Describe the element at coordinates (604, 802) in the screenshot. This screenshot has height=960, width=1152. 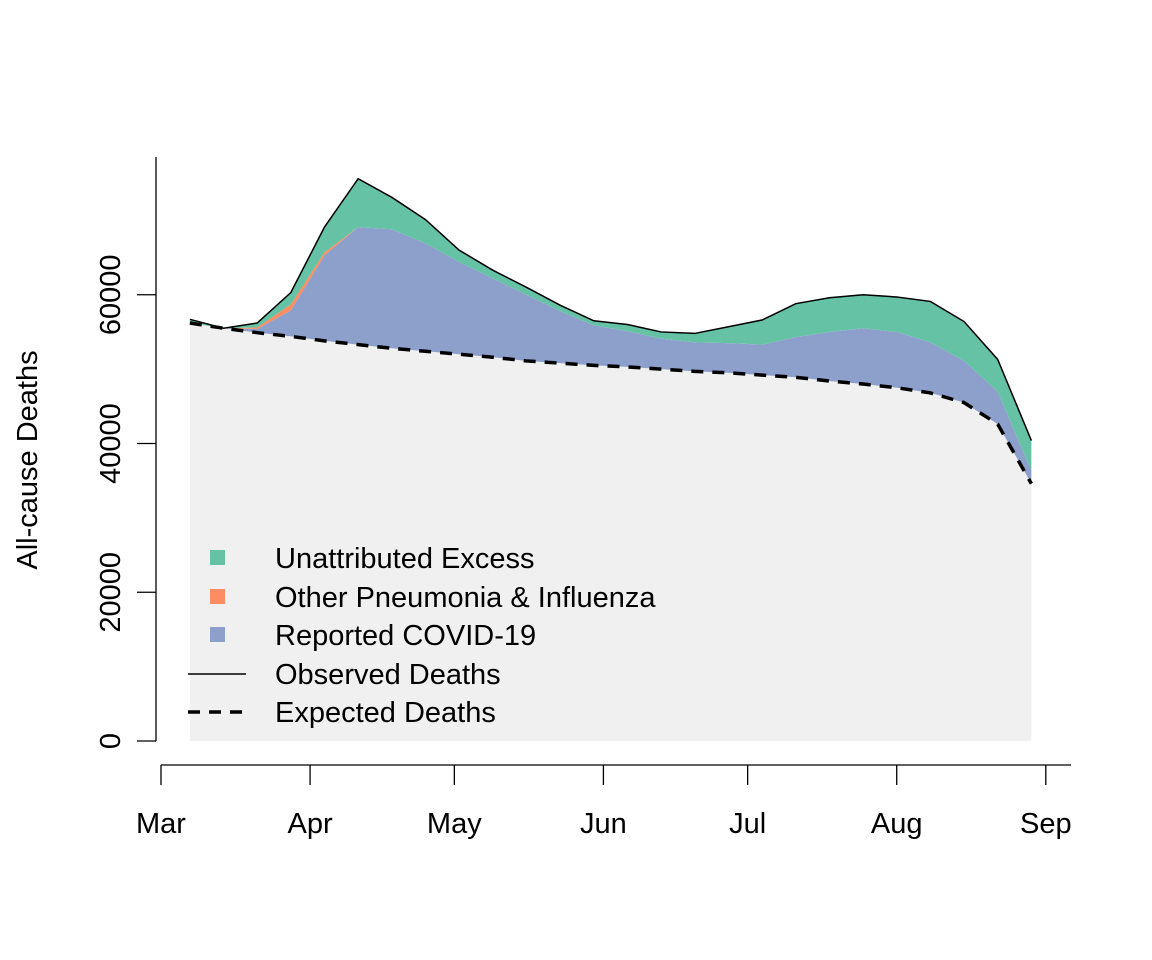
I see `x-ticks: Mar Apr May Jun Jul Aug Sep` at that location.